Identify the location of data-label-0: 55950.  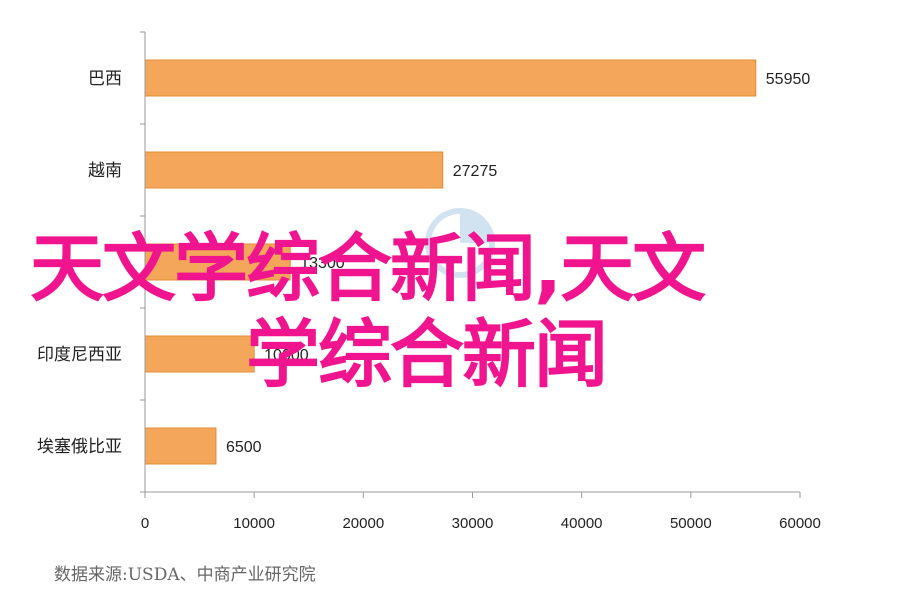
(788, 79).